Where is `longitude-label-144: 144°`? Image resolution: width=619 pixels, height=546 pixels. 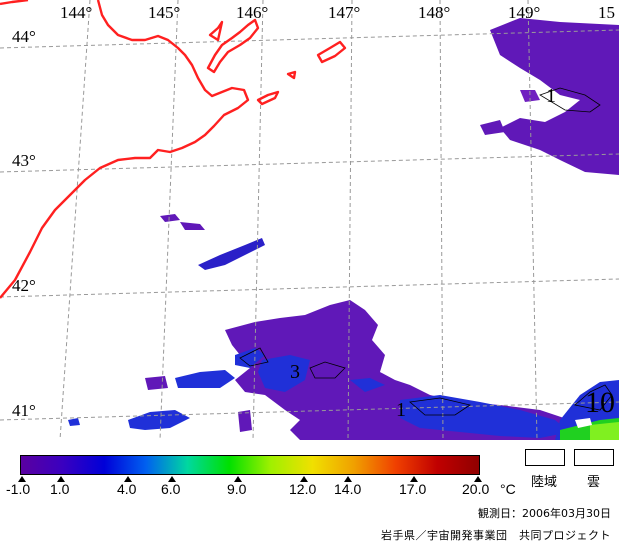 longitude-label-144: 144° is located at coordinates (76, 12).